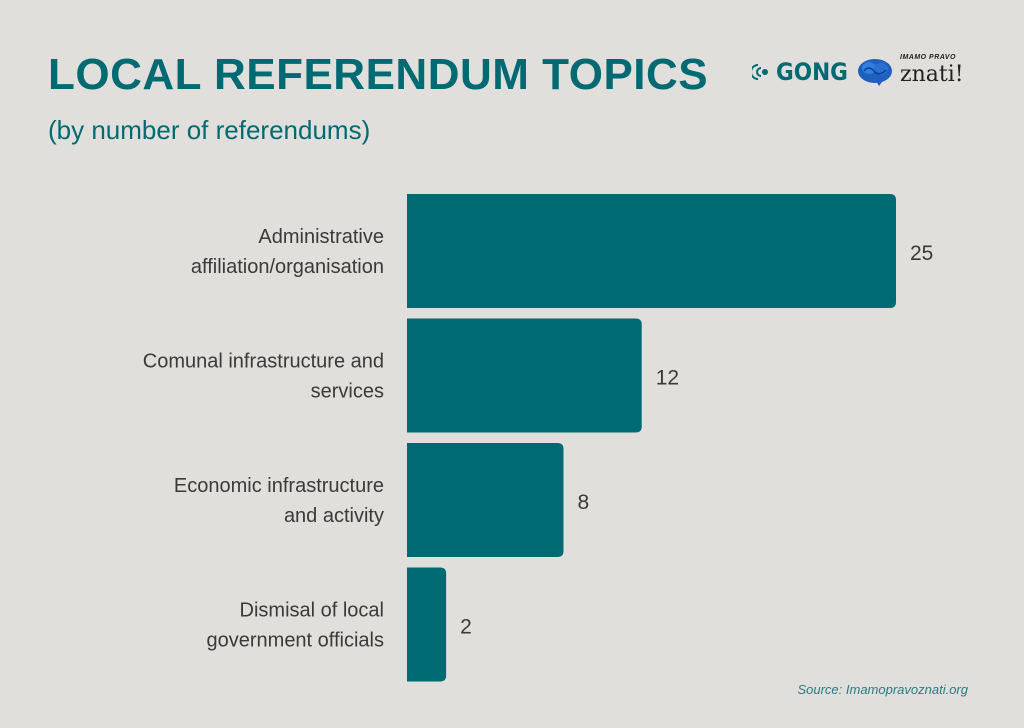  Describe the element at coordinates (263, 362) in the screenshot. I see `category-label-line: Comunal infrastructure and` at that location.